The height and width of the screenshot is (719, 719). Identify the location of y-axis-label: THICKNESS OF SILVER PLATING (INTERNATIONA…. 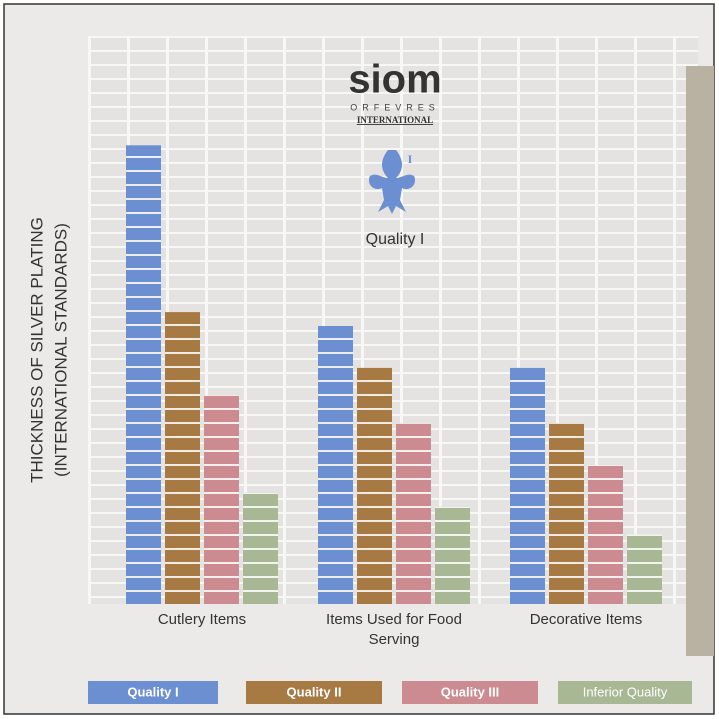
(48, 350).